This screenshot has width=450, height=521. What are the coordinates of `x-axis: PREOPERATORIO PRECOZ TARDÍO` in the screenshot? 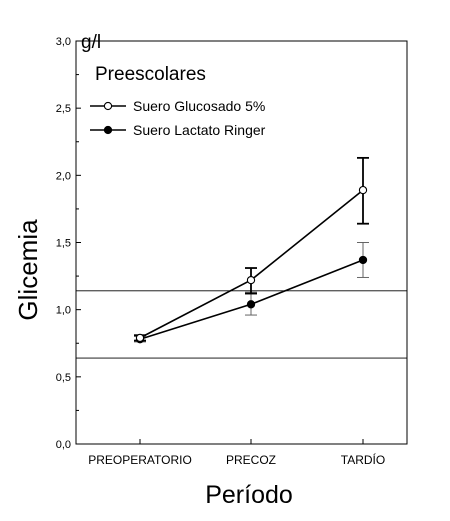 It's located at (236, 453).